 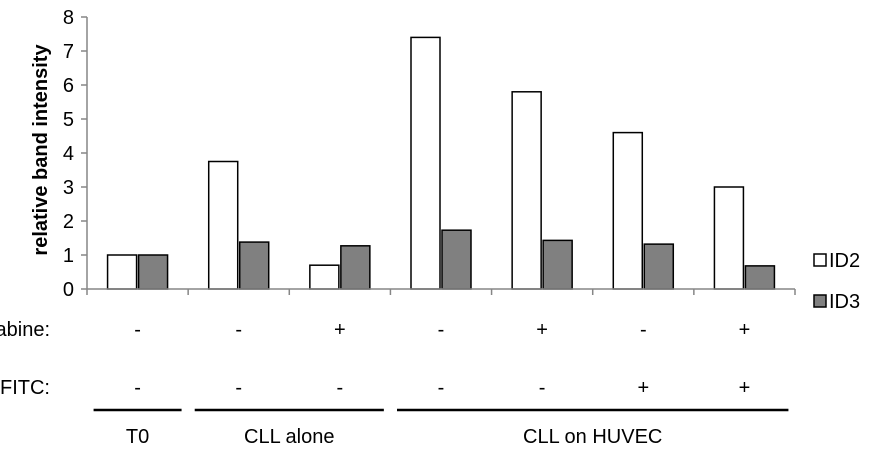 I want to click on y-tick-label: 0, so click(x=68, y=290).